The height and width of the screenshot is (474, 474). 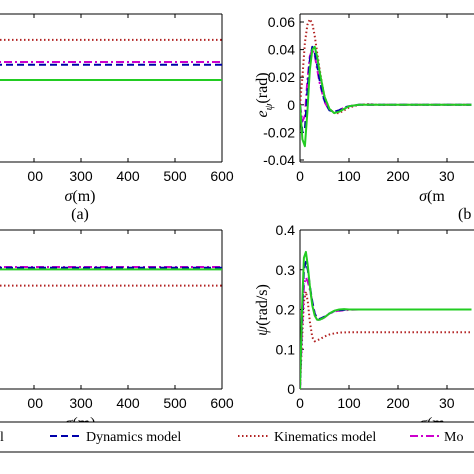 I want to click on series-line-kinematics-model, so click(x=386, y=339).